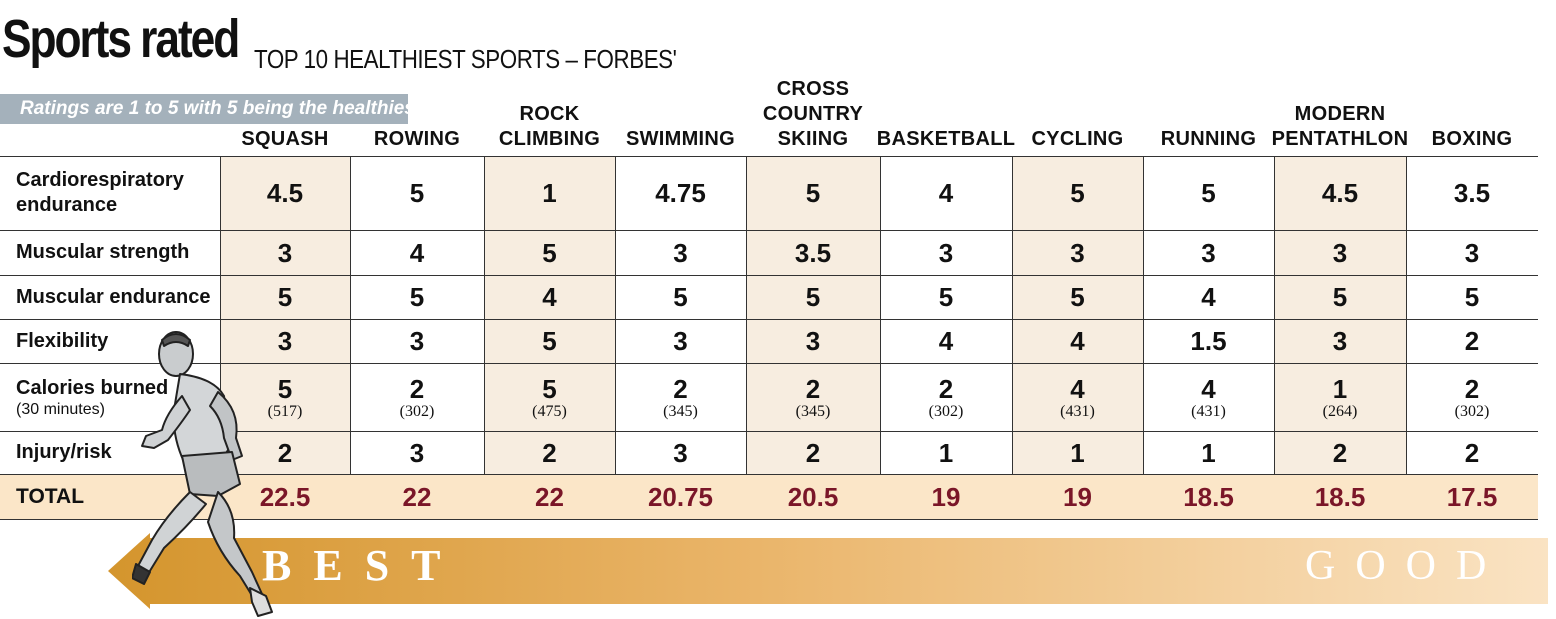  I want to click on column-header-line: RUNNING, so click(1208, 139).